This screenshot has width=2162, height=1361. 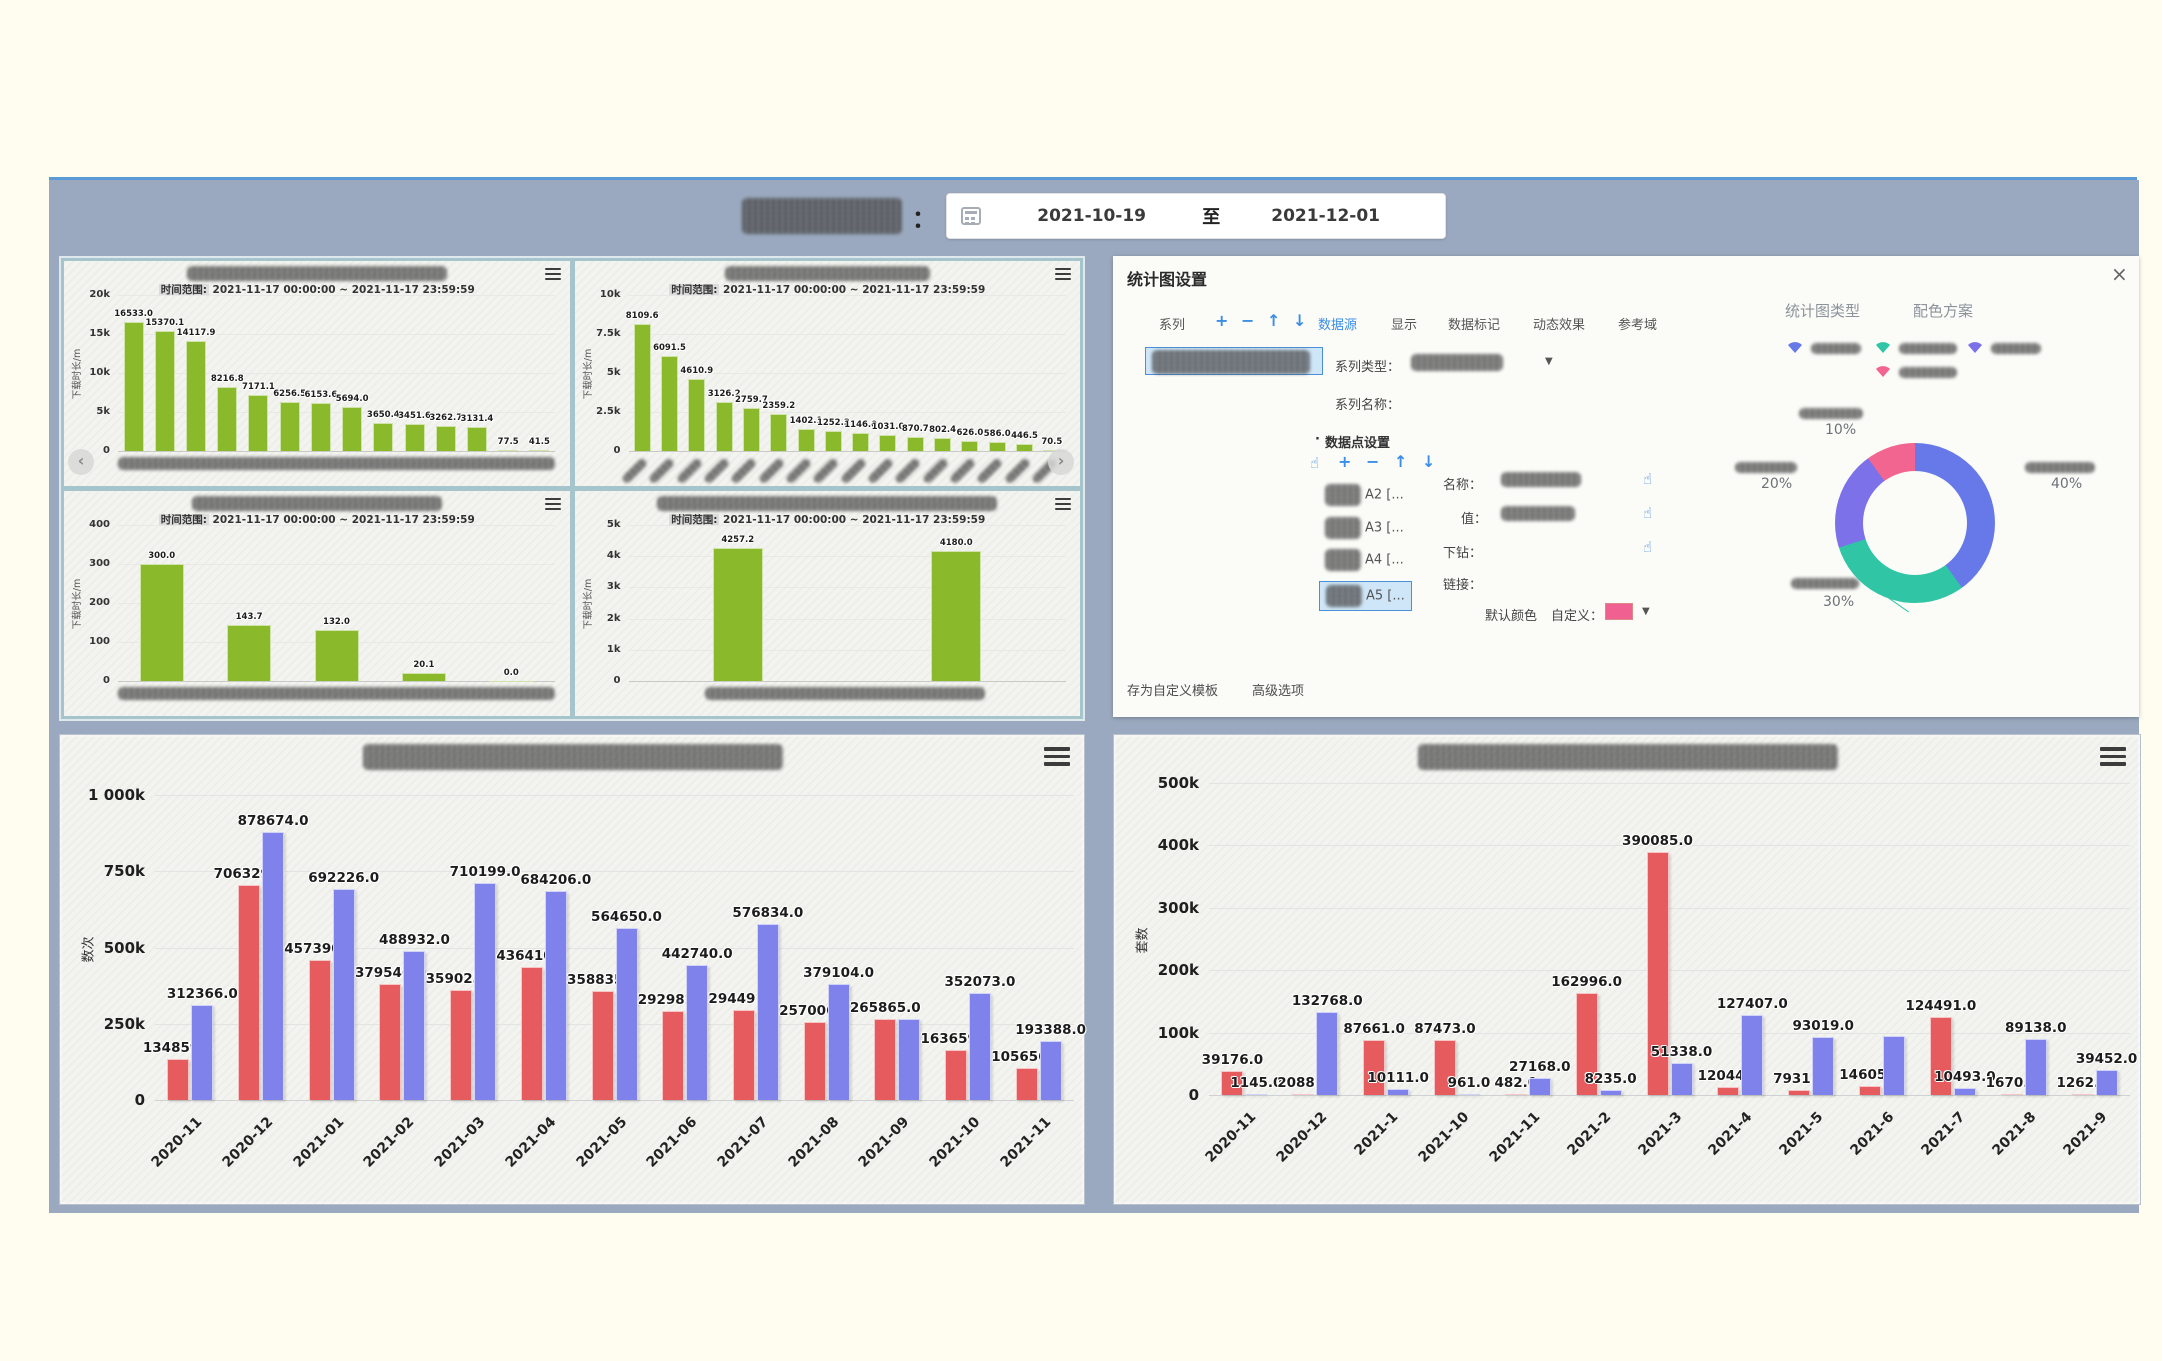 What do you see at coordinates (1883, 347) in the screenshot?
I see `legend-wedge-icon-teal` at bounding box center [1883, 347].